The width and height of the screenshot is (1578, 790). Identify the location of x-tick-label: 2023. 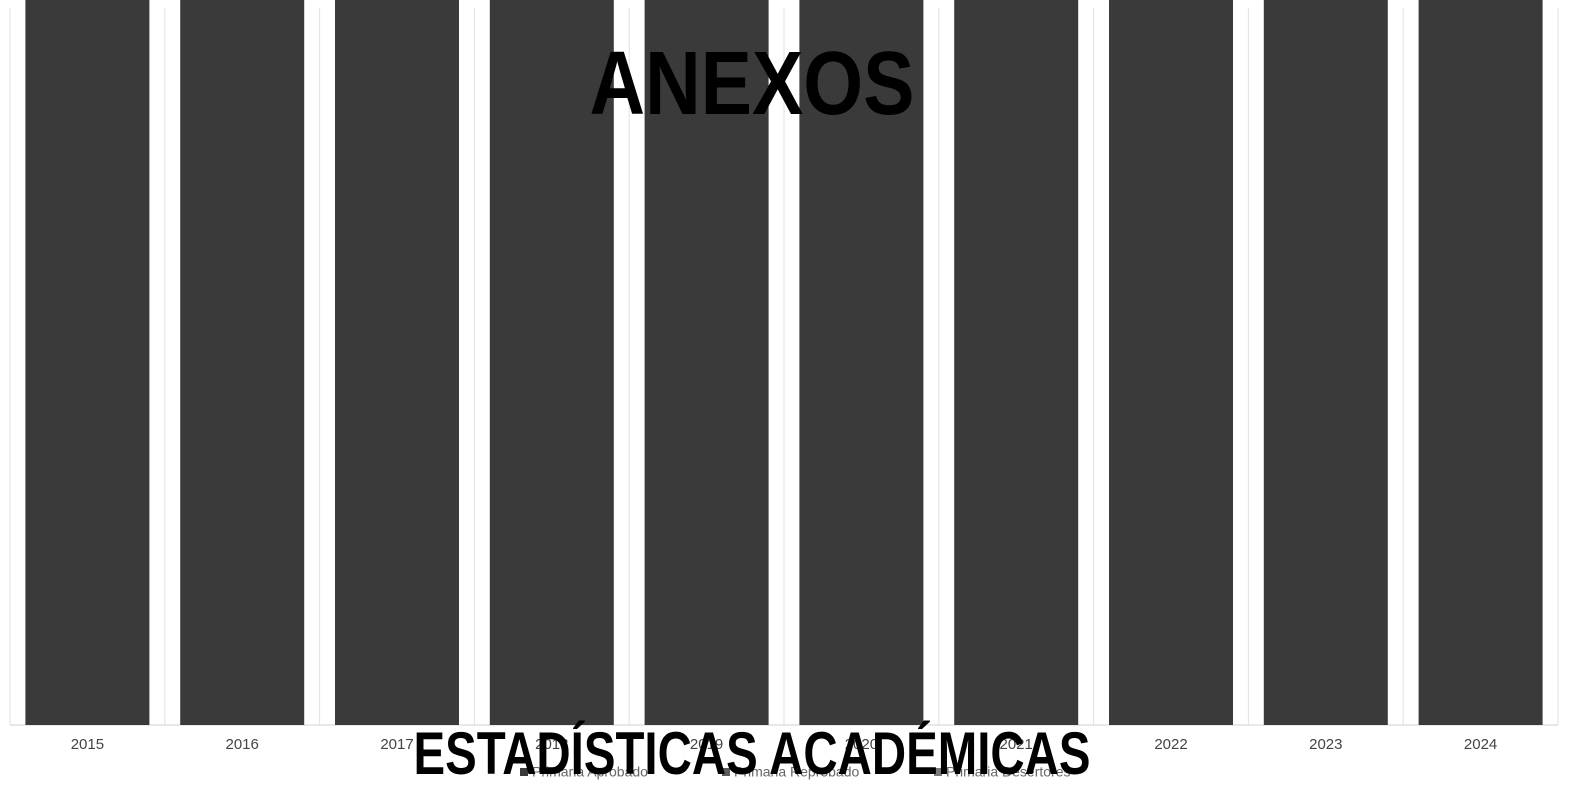
(1325, 744).